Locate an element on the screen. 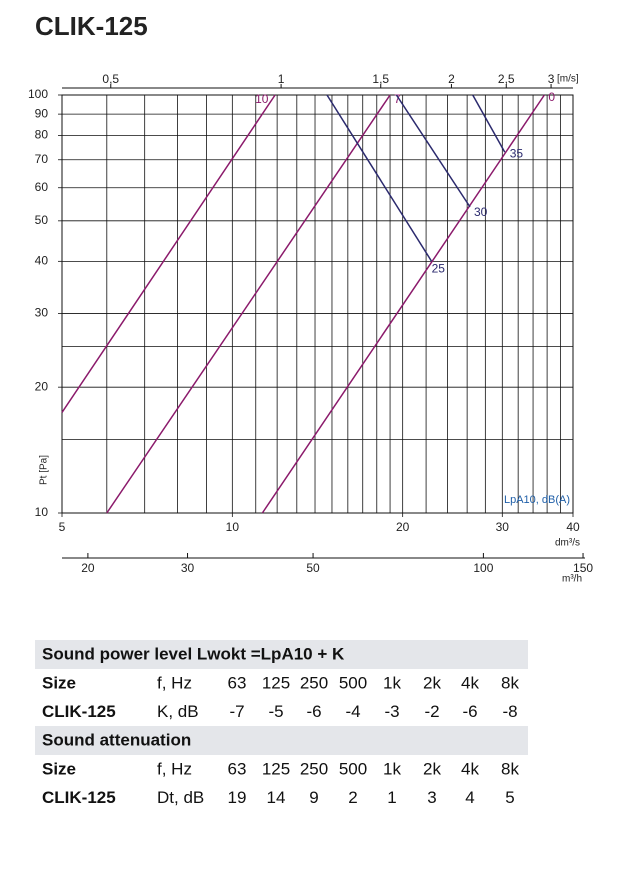  x-axis-label: dm³/s is located at coordinates (567, 543).